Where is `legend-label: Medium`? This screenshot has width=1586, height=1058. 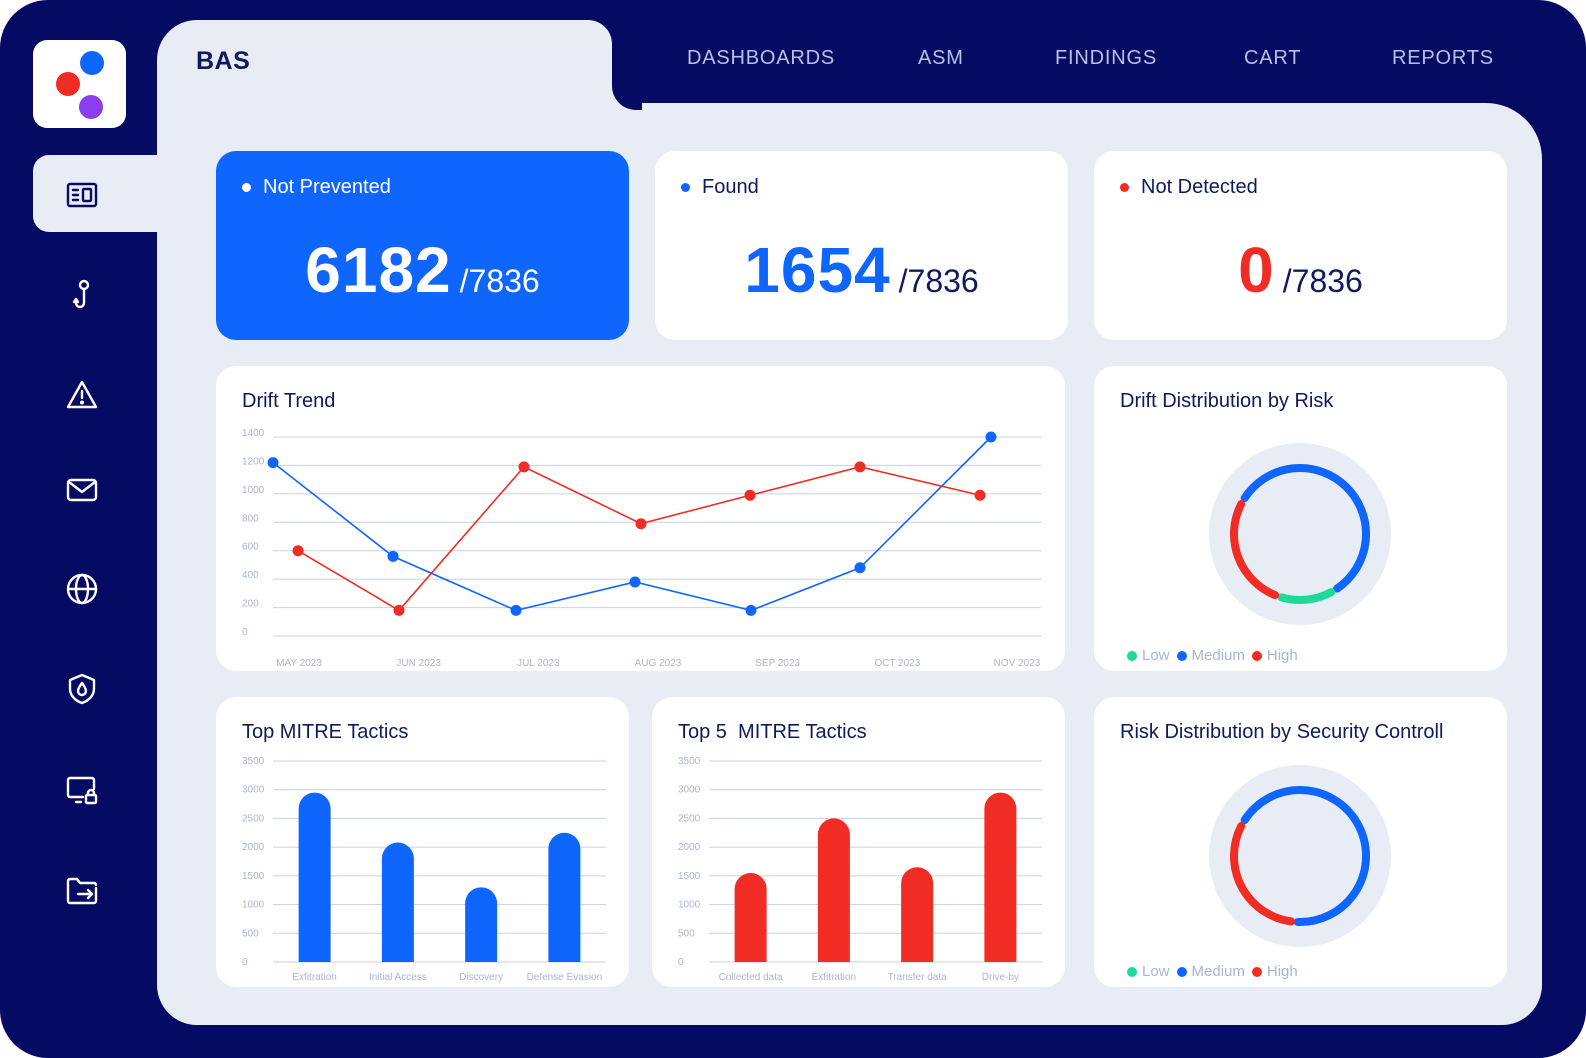
legend-label: Medium is located at coordinates (1218, 971).